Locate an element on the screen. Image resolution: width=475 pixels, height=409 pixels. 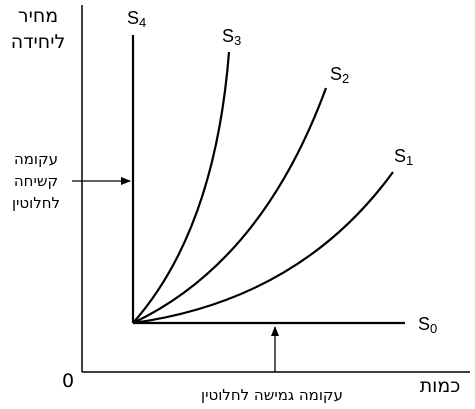
subscript: 1 is located at coordinates (409, 160).